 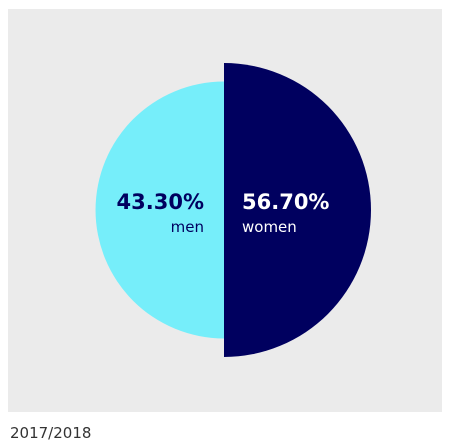 What do you see at coordinates (269, 227) in the screenshot?
I see `women-category-label: women` at bounding box center [269, 227].